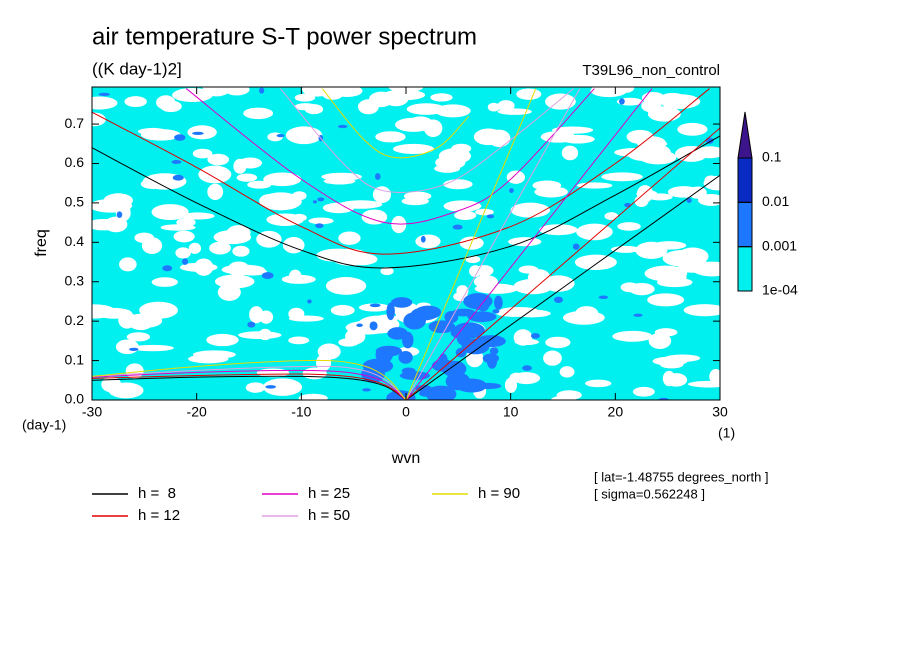 This screenshot has height=654, width=904. Describe the element at coordinates (157, 493) in the screenshot. I see `legend-label: h = 8` at that location.